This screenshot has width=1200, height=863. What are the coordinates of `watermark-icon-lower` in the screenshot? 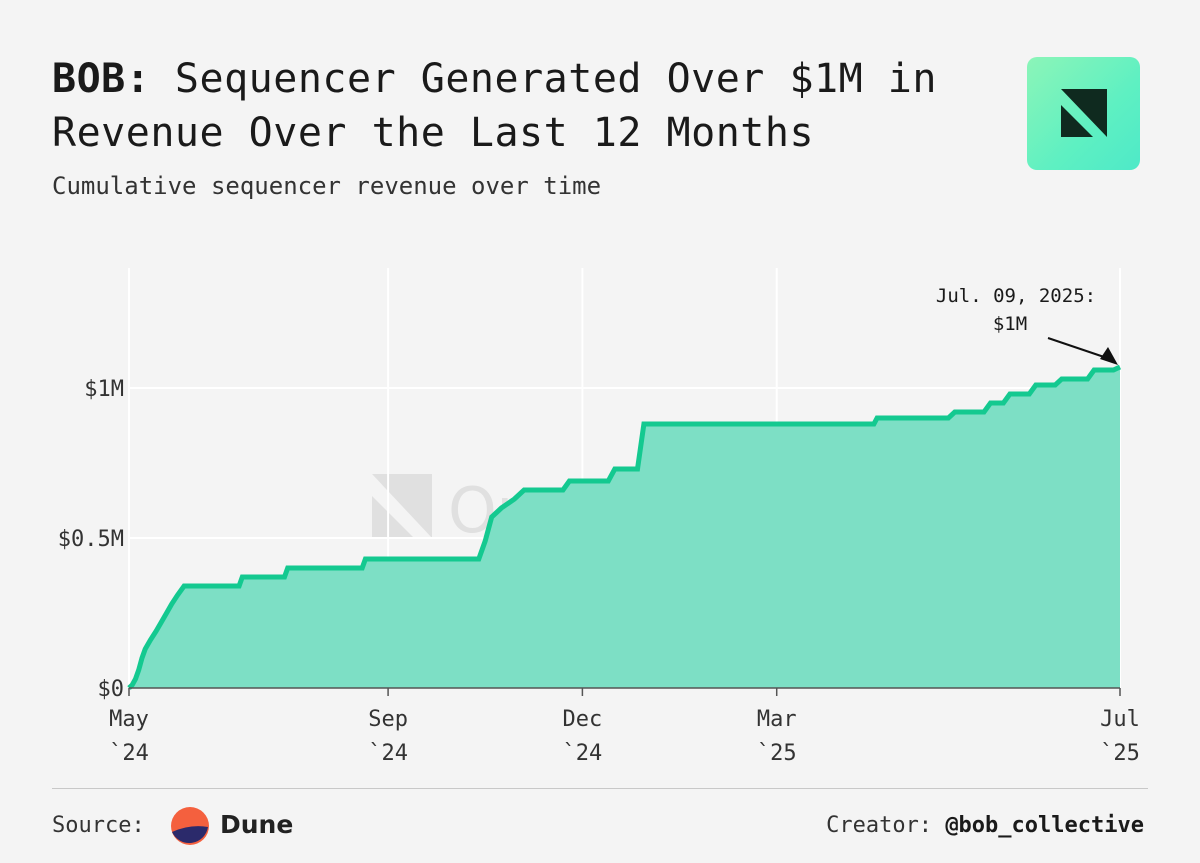 It's located at (393, 517).